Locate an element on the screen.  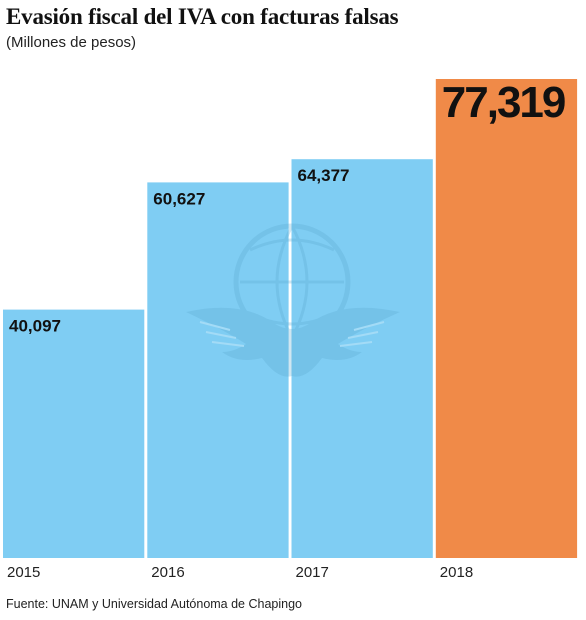
eagle-seal-watermark-icon is located at coordinates (293, 300).